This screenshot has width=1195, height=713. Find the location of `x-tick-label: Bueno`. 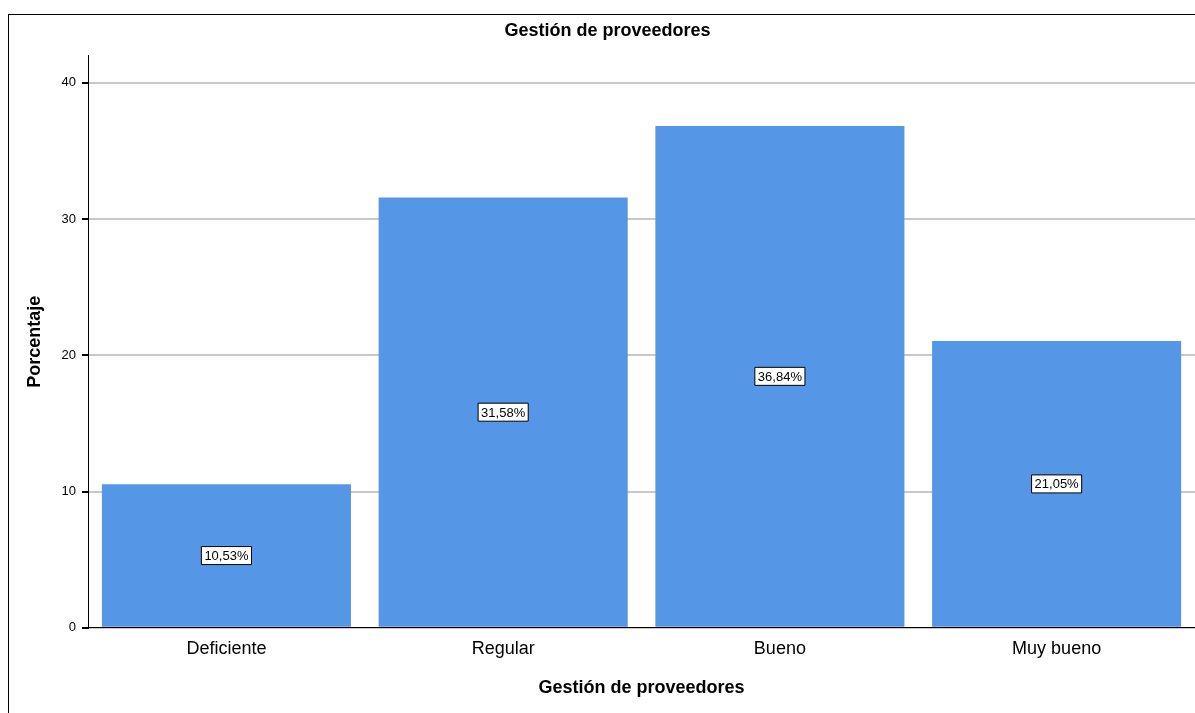

x-tick-label: Bueno is located at coordinates (779, 647).